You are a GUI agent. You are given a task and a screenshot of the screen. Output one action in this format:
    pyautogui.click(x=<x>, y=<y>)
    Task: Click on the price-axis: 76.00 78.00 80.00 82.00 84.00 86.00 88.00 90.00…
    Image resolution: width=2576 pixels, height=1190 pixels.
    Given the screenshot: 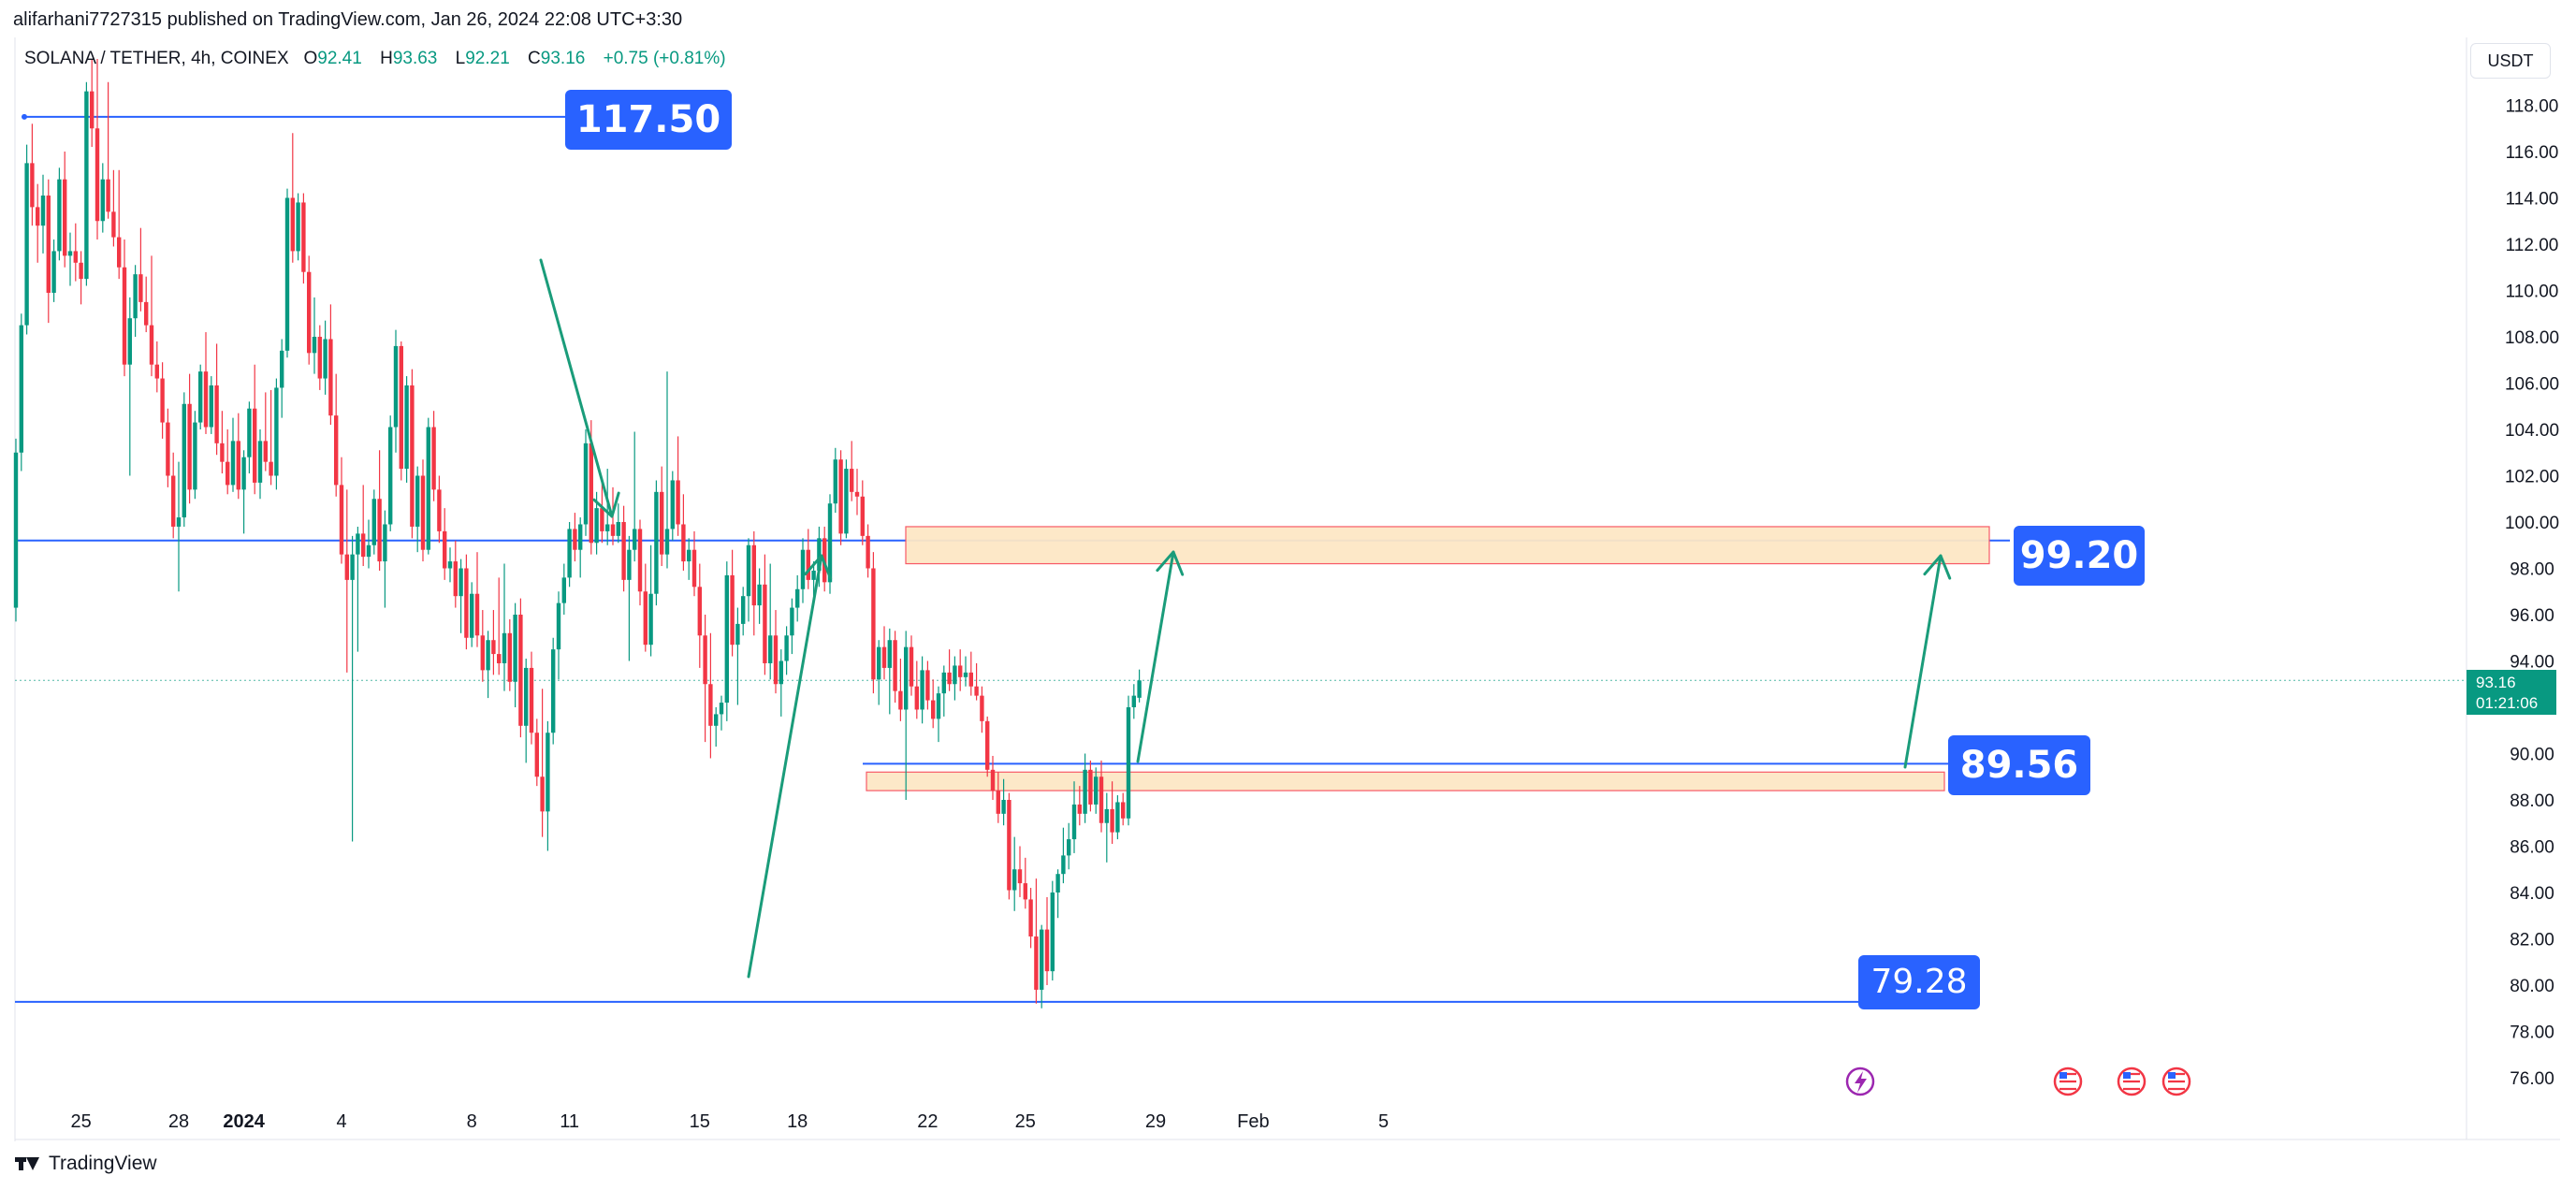 What is the action you would take?
    pyautogui.click(x=2532, y=593)
    